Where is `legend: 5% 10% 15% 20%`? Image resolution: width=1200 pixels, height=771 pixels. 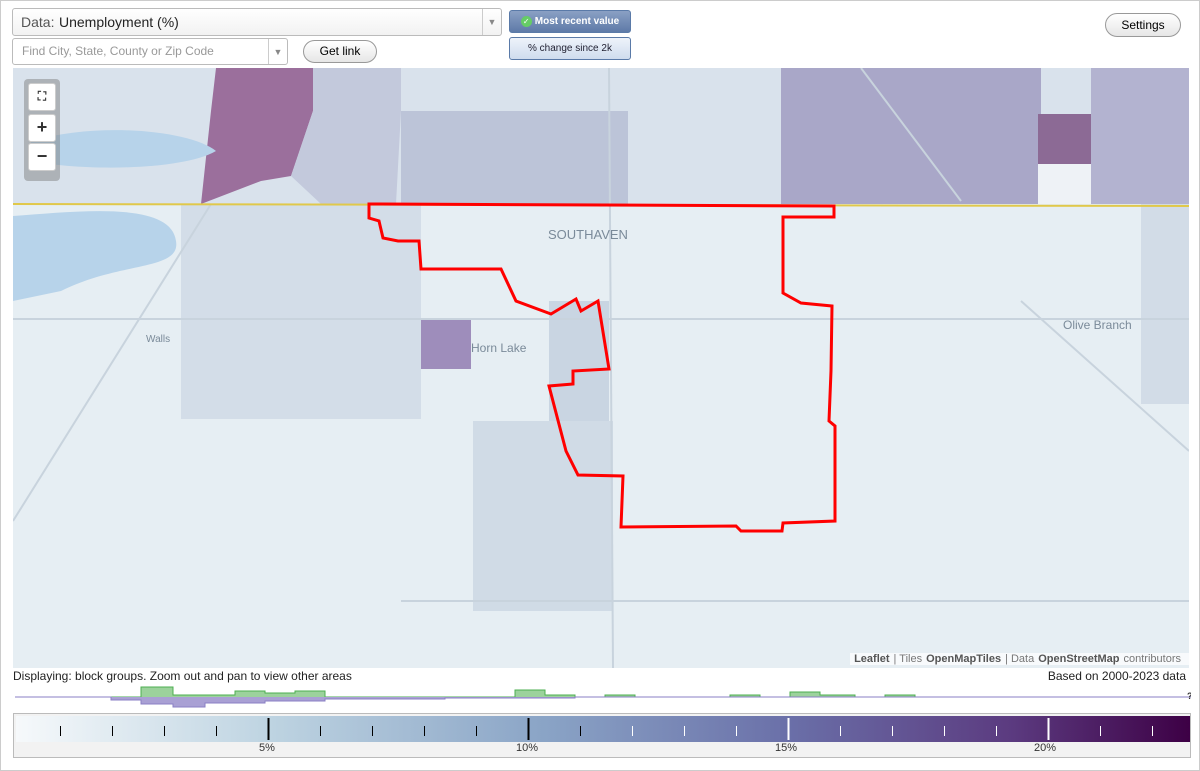
legend: 5% 10% 15% 20% is located at coordinates (602, 735).